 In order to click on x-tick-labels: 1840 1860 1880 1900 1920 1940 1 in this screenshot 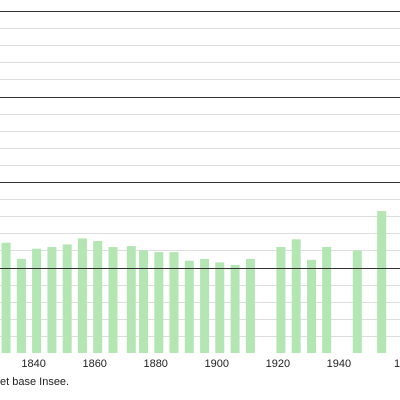, I will do `click(210, 364)`.